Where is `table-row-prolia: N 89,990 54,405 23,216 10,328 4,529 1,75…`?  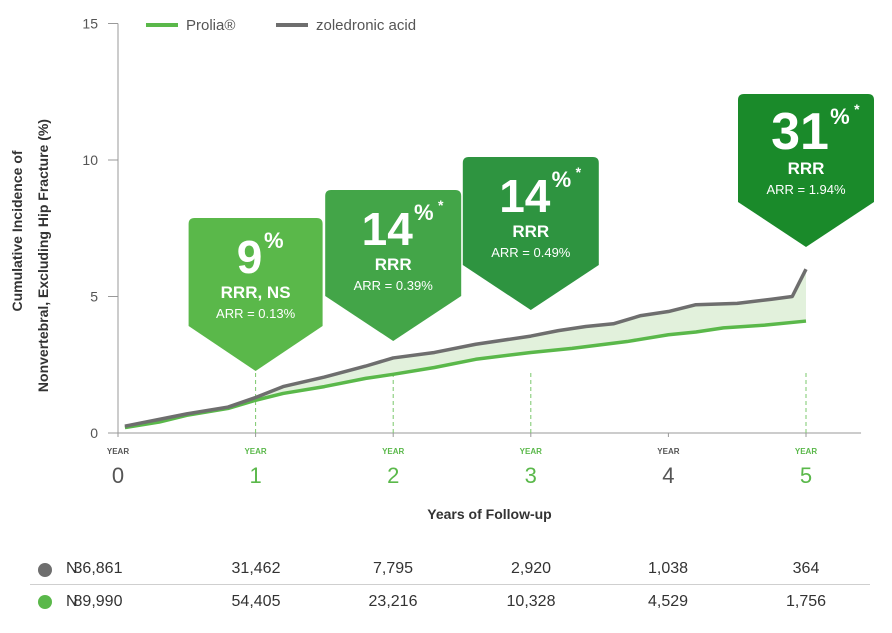 table-row-prolia: N 89,990 54,405 23,216 10,328 4,529 1,75… is located at coordinates (450, 600).